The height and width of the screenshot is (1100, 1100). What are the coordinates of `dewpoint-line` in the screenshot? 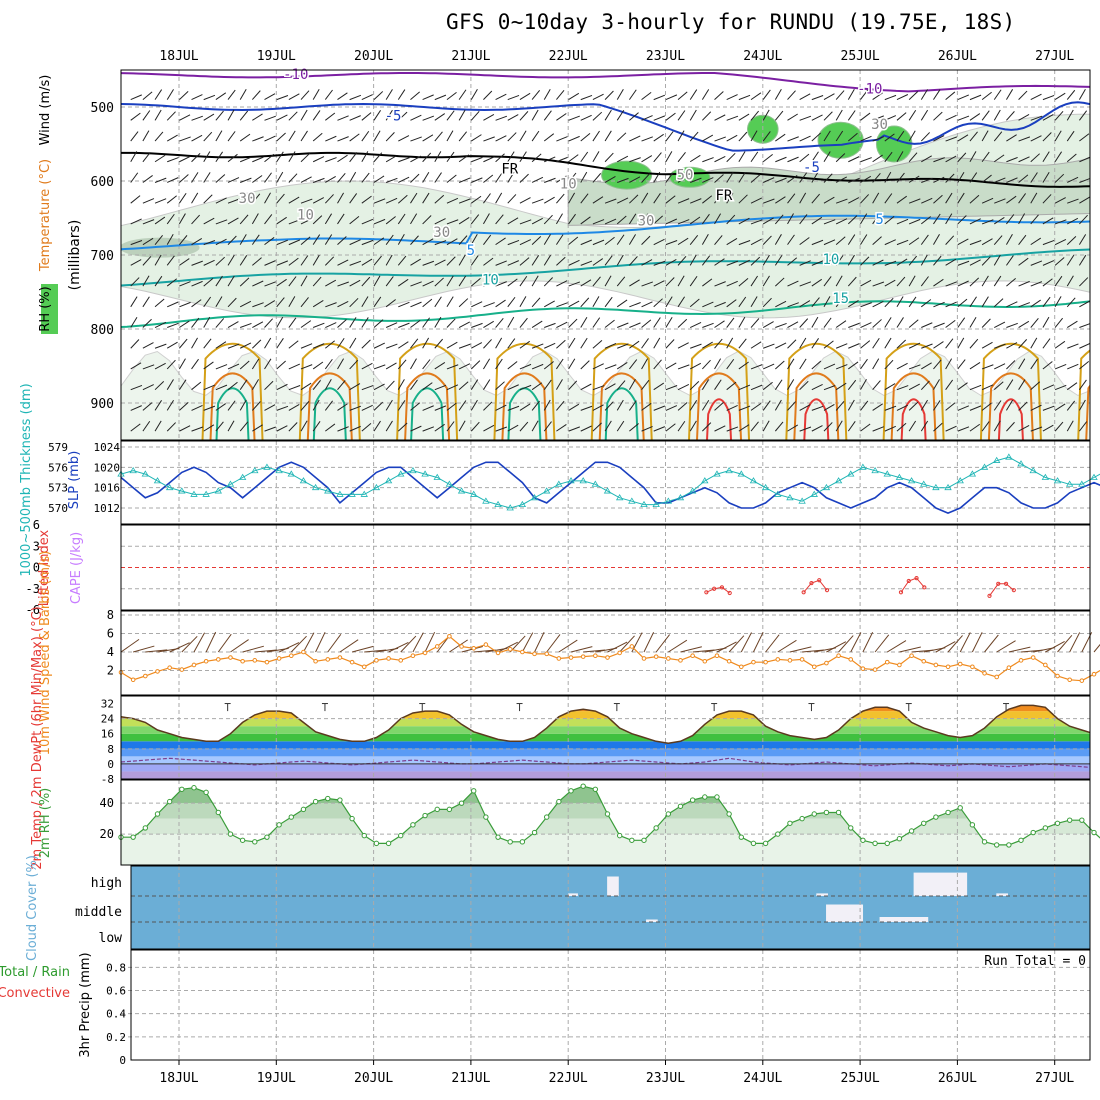 It's located at (605, 762).